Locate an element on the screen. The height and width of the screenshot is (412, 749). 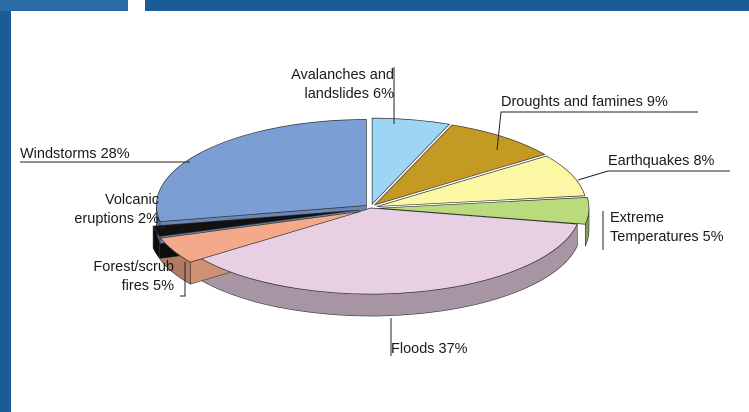
label-windstorms: Windstorms 28% is located at coordinates (75, 154).